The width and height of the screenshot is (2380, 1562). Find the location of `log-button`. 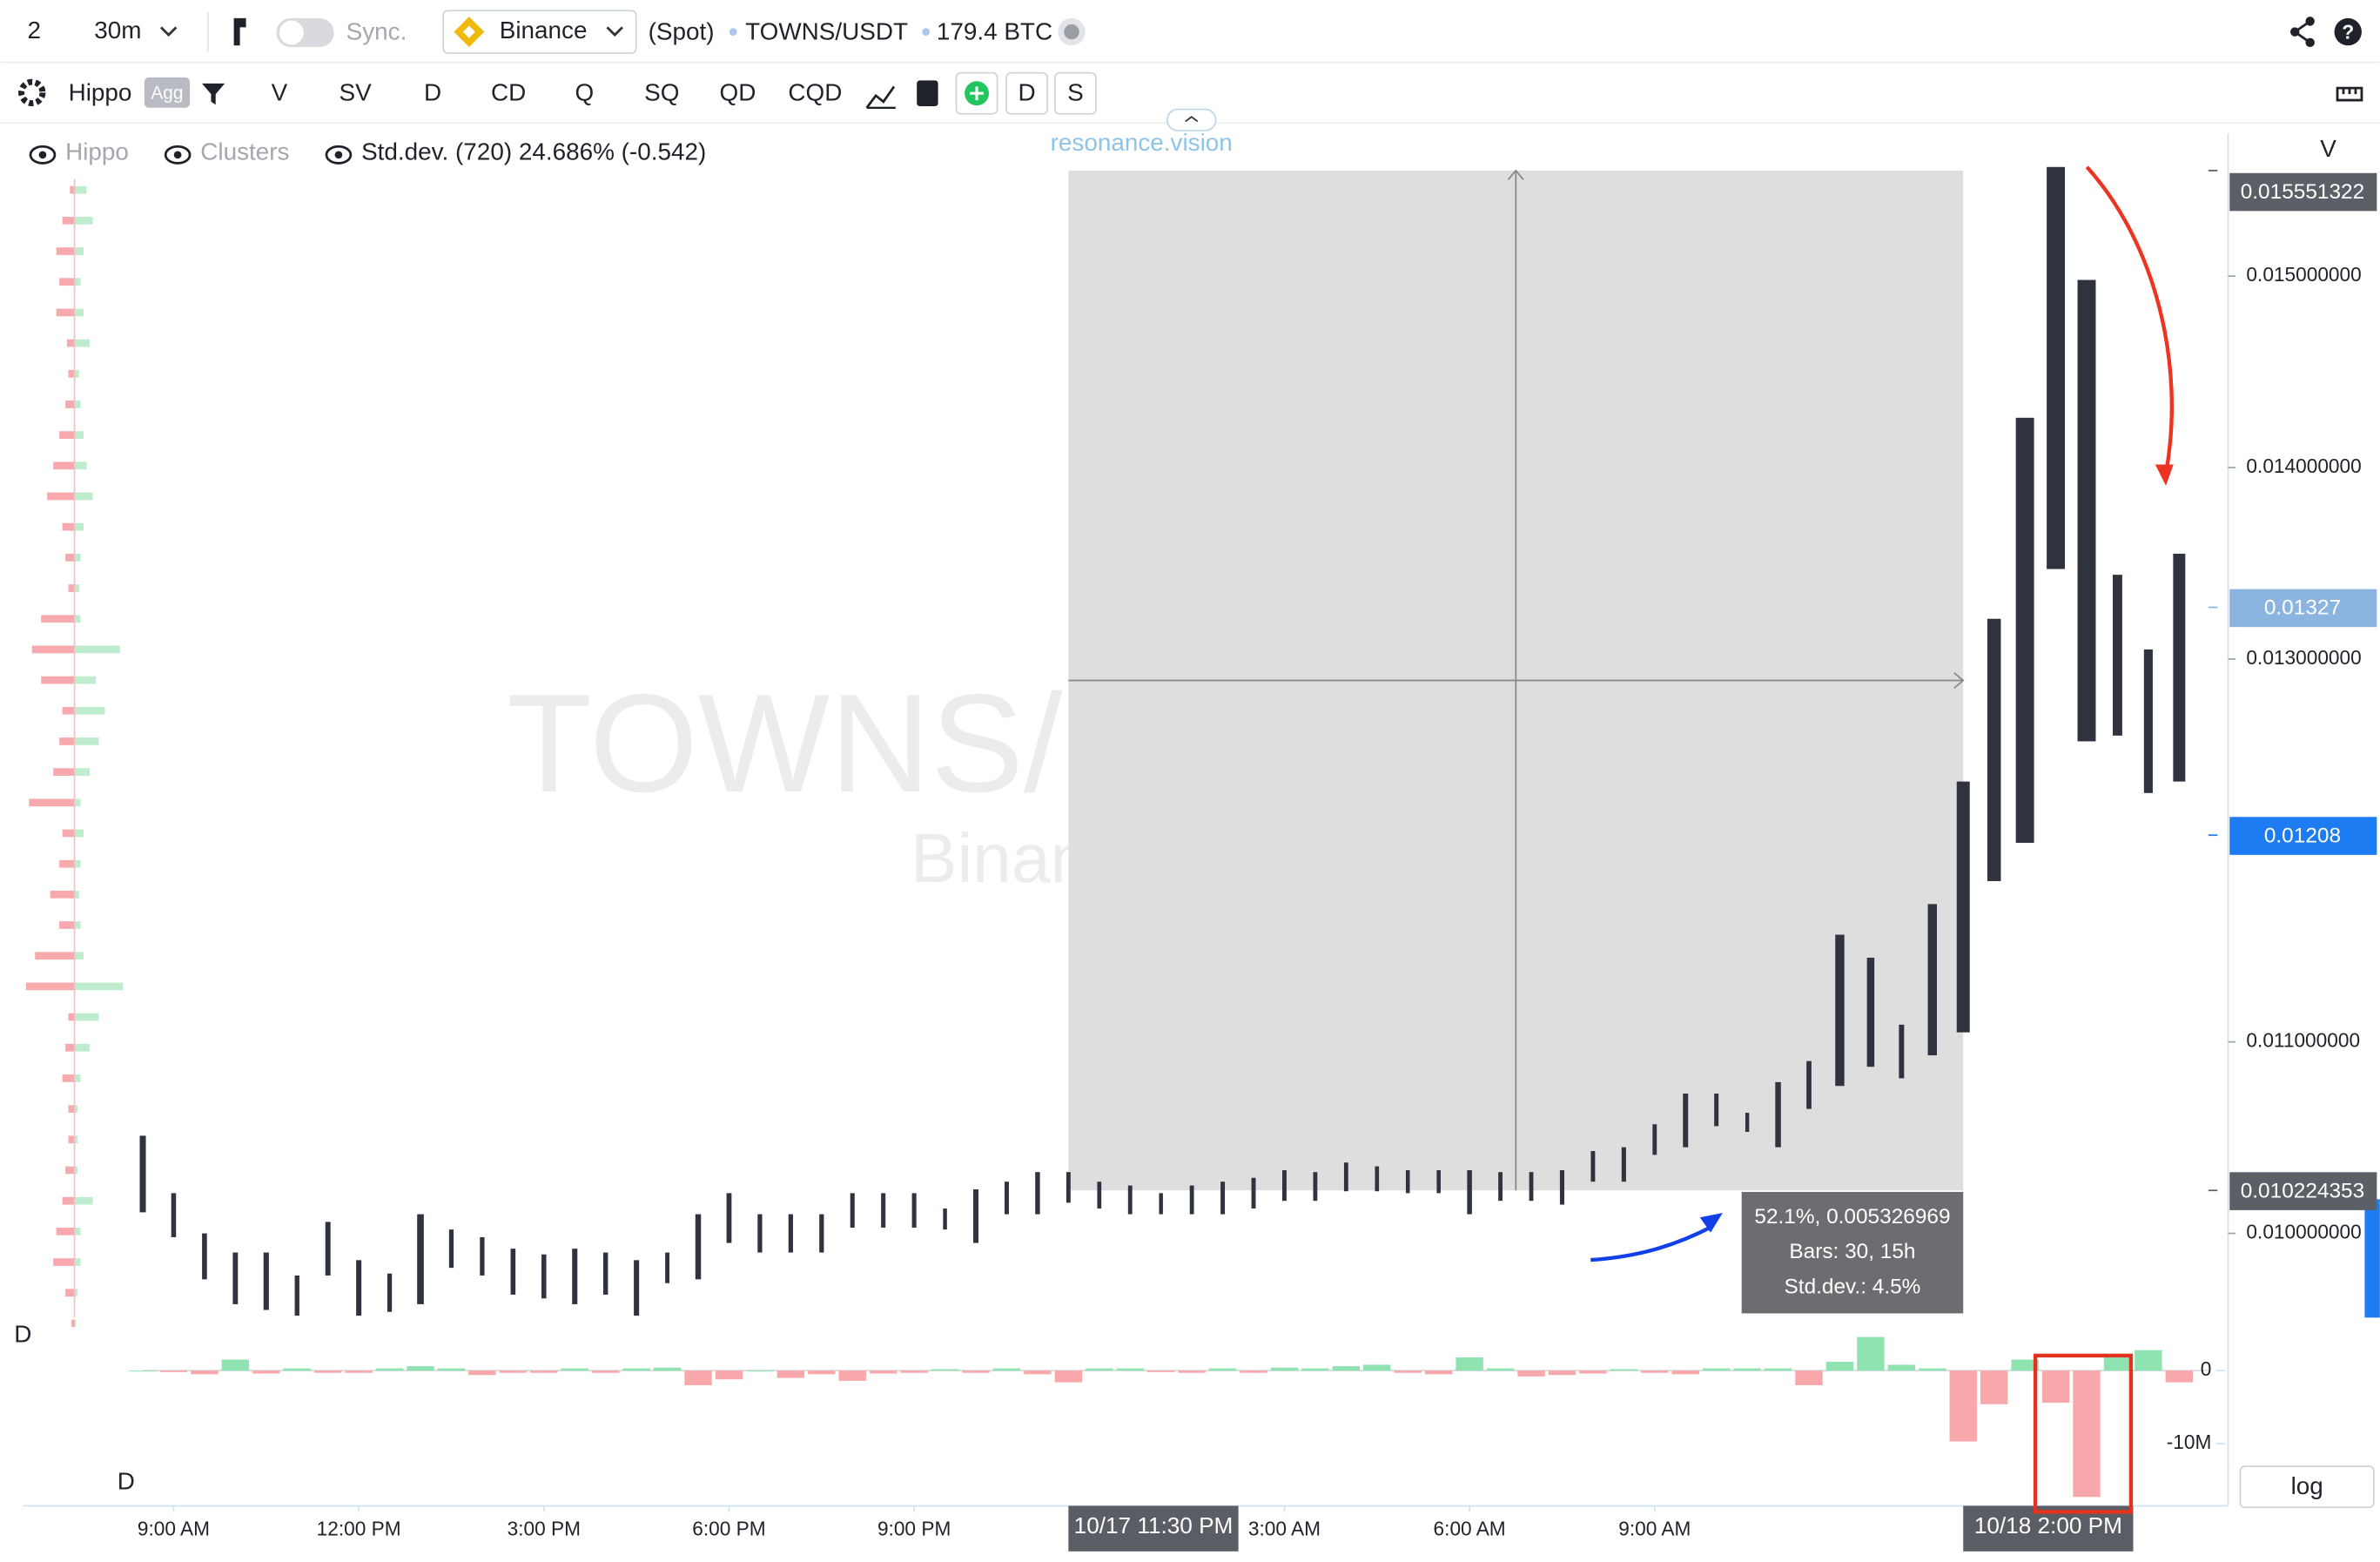

log-button is located at coordinates (2307, 1487).